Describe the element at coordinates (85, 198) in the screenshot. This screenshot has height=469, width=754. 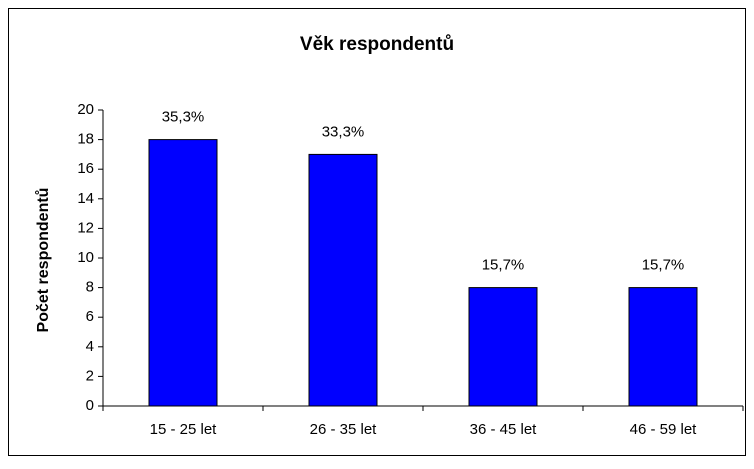
I see `y-tick-label: 14` at that location.